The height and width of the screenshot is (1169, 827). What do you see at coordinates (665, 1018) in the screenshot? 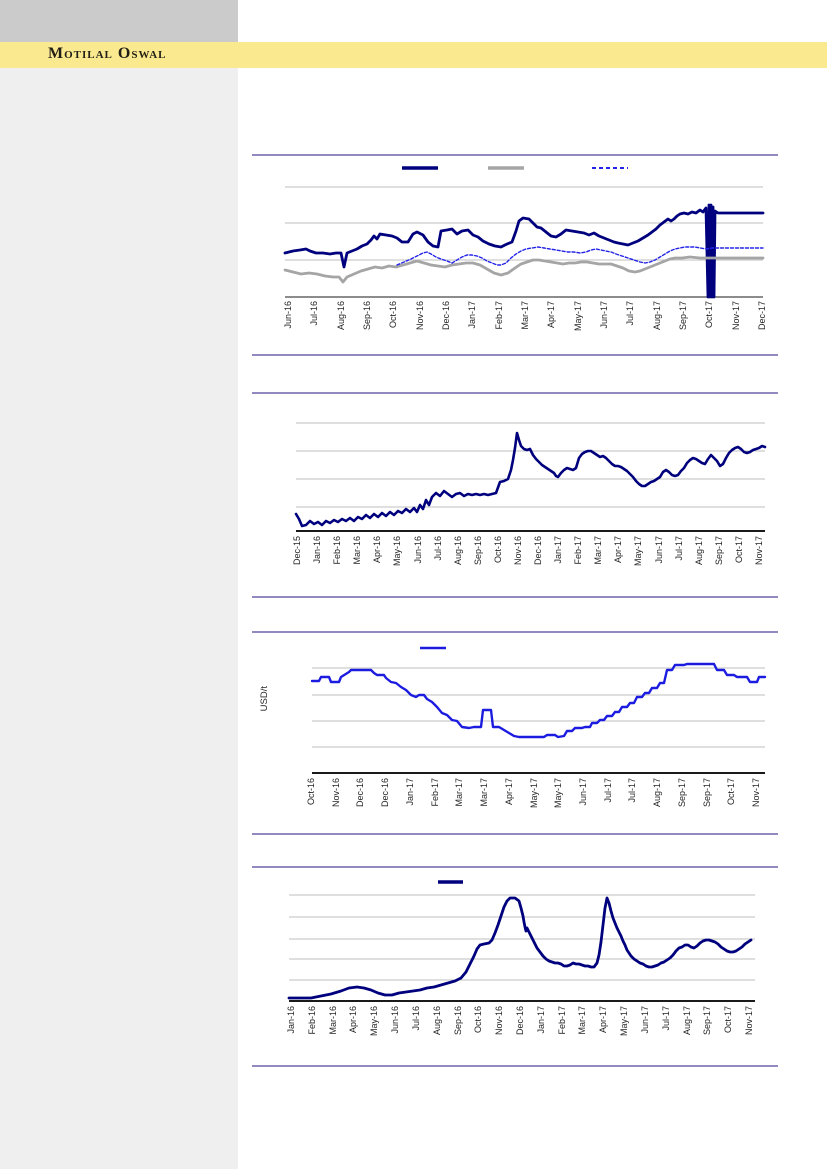
I see `spread-trend-chart-x-axis-label: Jul-17` at bounding box center [665, 1018].